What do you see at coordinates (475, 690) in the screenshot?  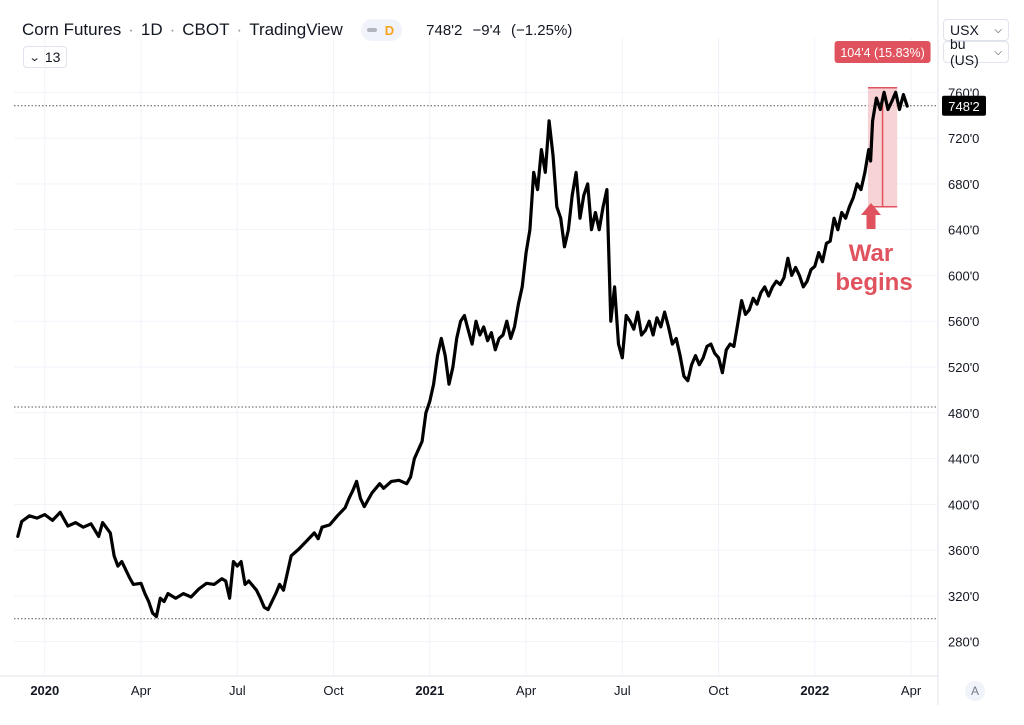 I see `time-axis: 2020 Apr Jul Oct 2021 Apr Jul Oct 2022 Apr` at bounding box center [475, 690].